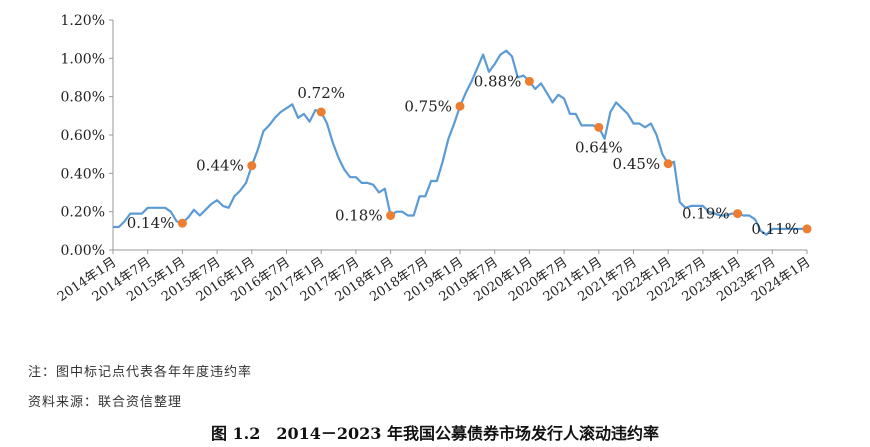 The width and height of the screenshot is (870, 447). I want to click on chart-note: 注：图中标记点代表各年年度违约率, so click(140, 372).